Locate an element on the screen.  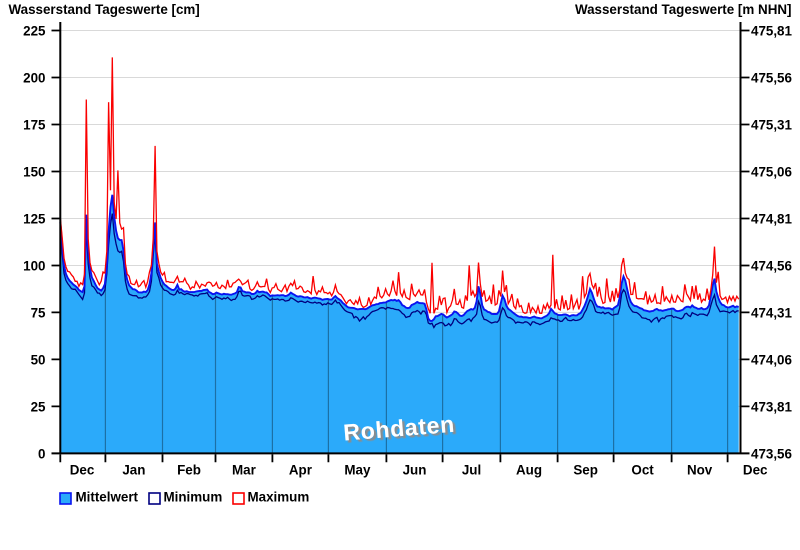
svg-text: 474,06 is located at coordinates (771, 359).